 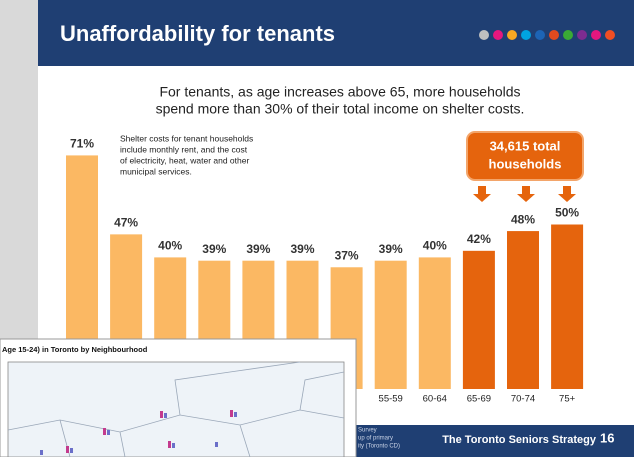 What do you see at coordinates (75, 349) in the screenshot?
I see `overlay-title: Age 15-24) in Toronto by Neighbourhood` at bounding box center [75, 349].